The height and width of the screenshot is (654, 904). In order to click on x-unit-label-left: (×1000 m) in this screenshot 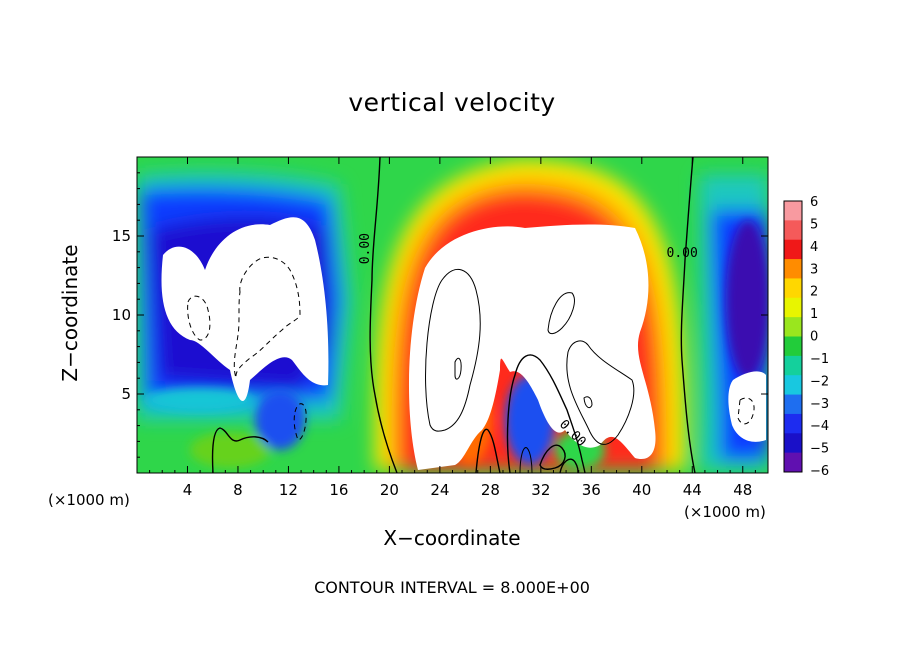, I will do `click(89, 500)`.